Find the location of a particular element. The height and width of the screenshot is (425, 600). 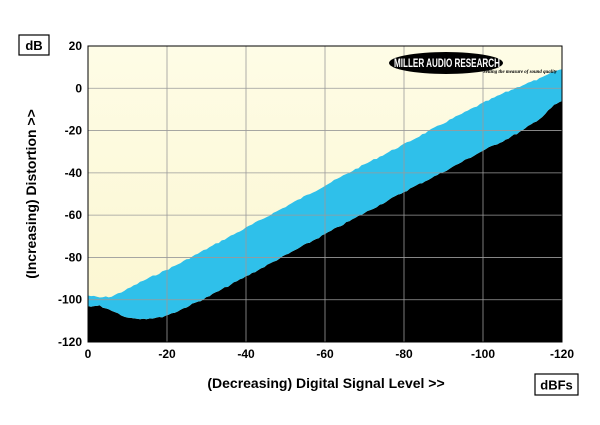

x-tick-label: -40 is located at coordinates (246, 354).